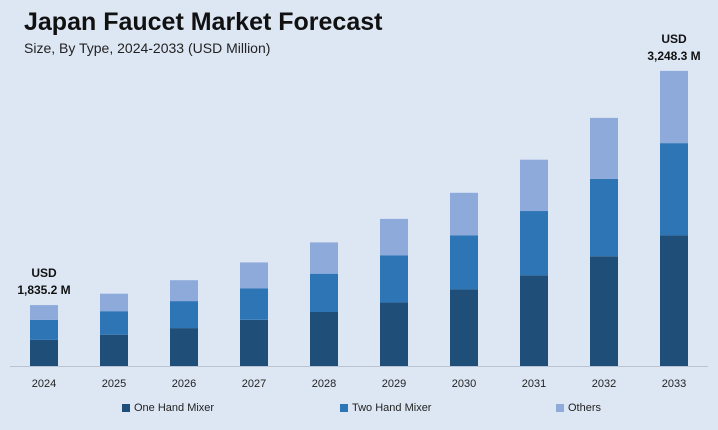 The width and height of the screenshot is (718, 430). What do you see at coordinates (254, 304) in the screenshot?
I see `bar-two-hand-mixer-2027` at bounding box center [254, 304].